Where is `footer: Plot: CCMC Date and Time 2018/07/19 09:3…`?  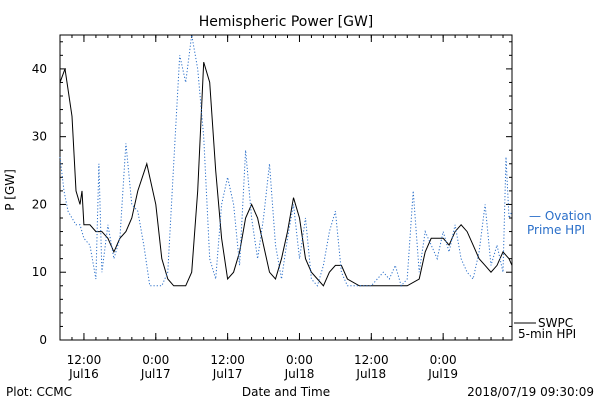 footer: Plot: CCMC Date and Time 2018/07/19 09:3… is located at coordinates (300, 392).